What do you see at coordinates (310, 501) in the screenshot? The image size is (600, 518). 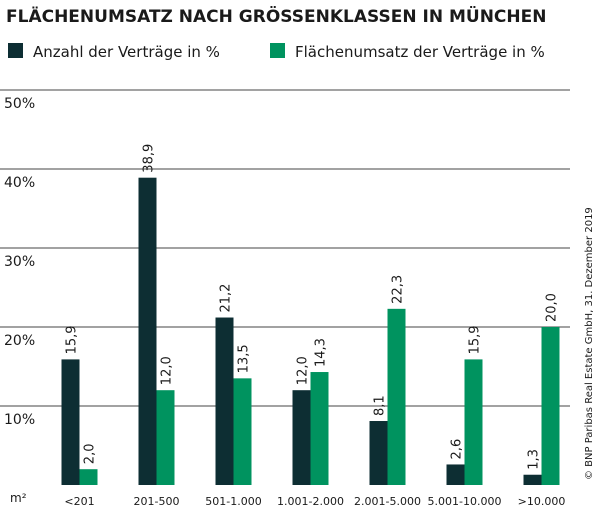 I see `x-tick-label: 1.001-2.000` at bounding box center [310, 501].